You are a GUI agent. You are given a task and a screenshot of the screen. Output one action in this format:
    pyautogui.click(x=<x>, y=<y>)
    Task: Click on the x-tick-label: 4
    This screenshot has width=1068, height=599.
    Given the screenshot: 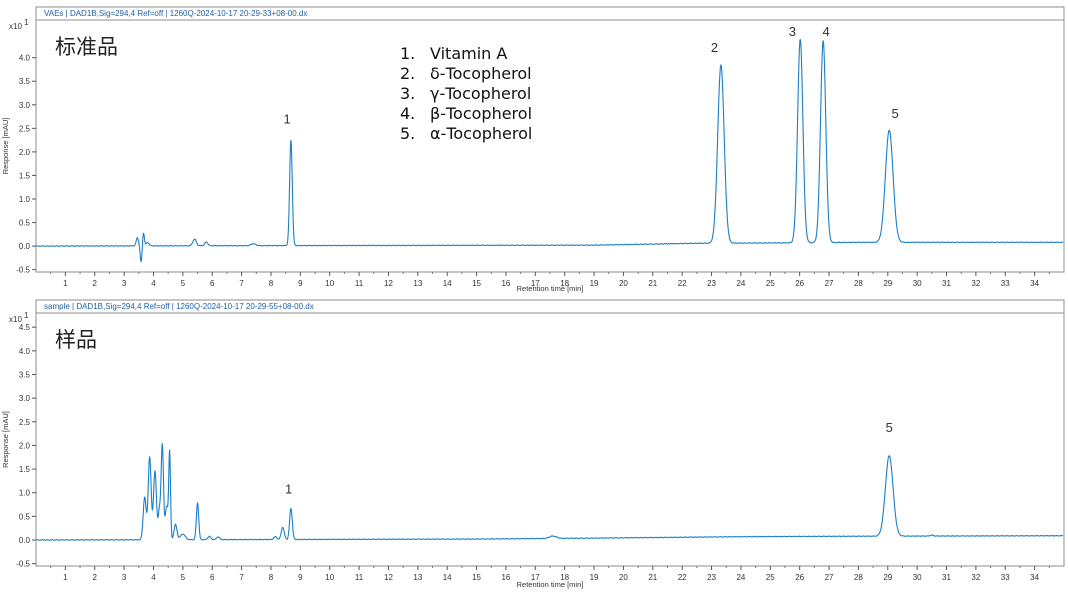 What is the action you would take?
    pyautogui.click(x=153, y=283)
    